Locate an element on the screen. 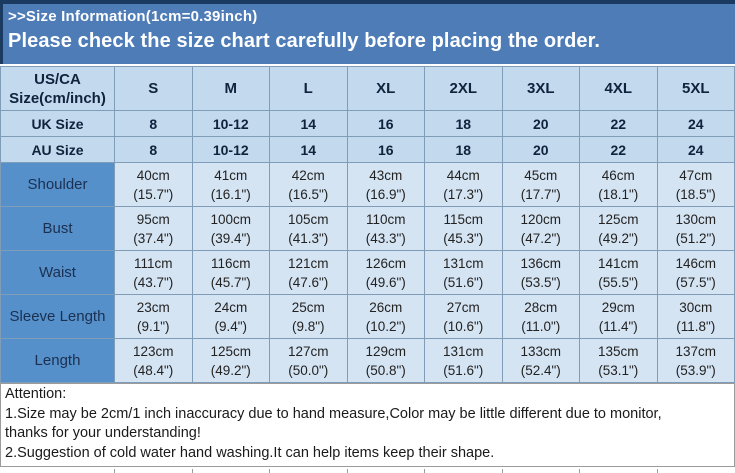 This screenshot has height=473, width=735. measurement-inch-value: (11.8") is located at coordinates (696, 326).